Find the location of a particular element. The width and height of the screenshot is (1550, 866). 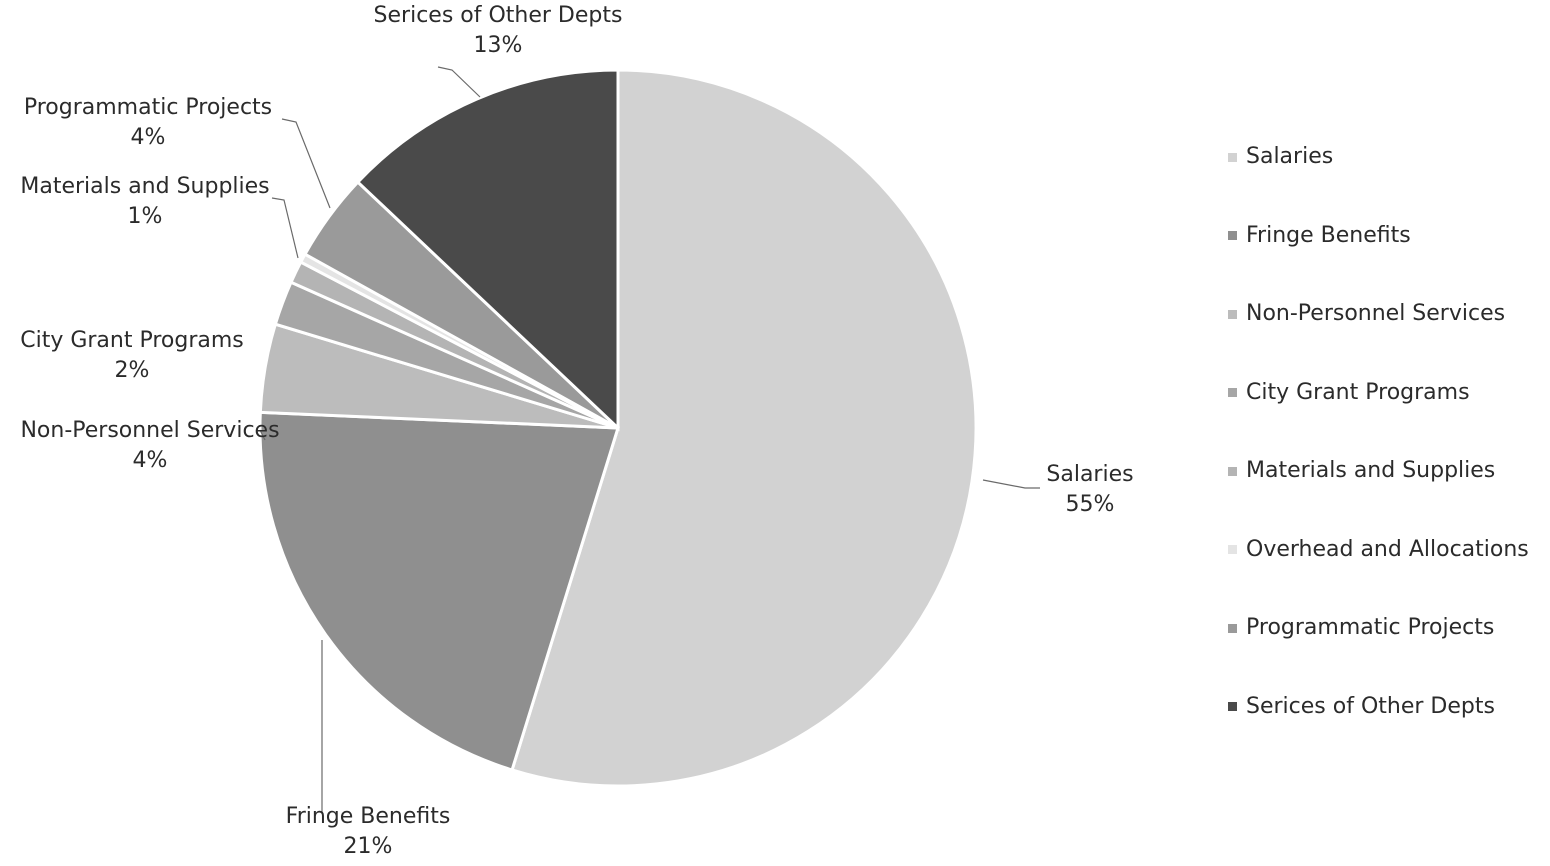

legend-item-materials-and-supplies: Materials and Supplies is located at coordinates (1388, 471).